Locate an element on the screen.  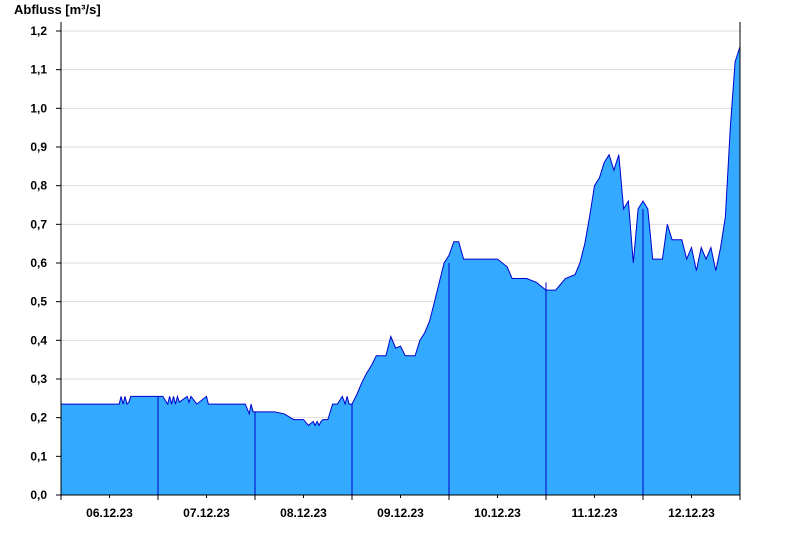
y-tick-label: 1,2 is located at coordinates (38, 31).